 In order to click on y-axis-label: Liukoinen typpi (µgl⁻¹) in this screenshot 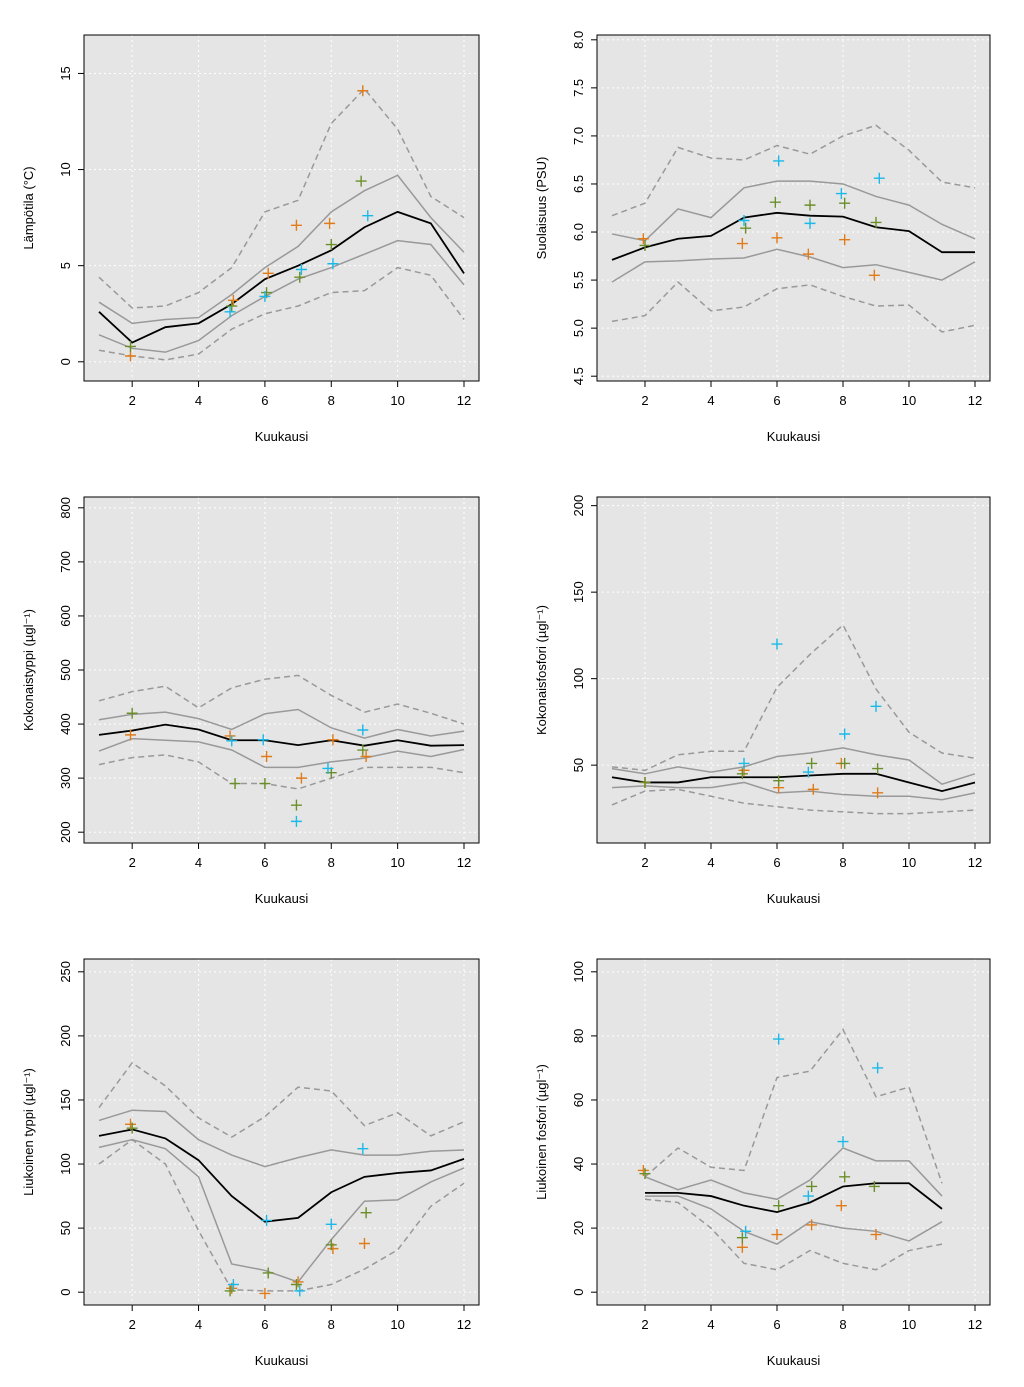, I will do `click(28, 1132)`.